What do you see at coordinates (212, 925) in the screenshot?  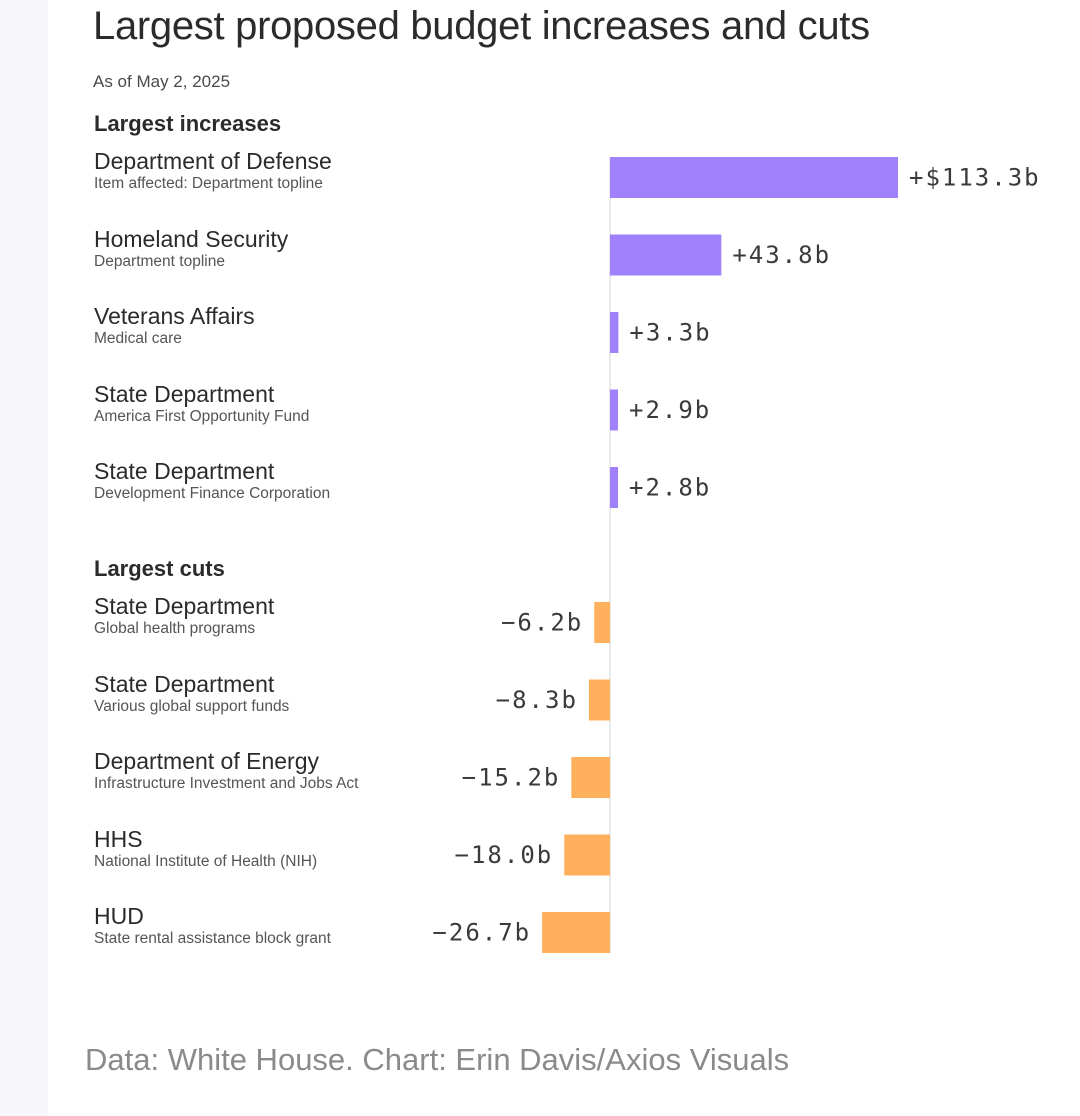 I see `row-label: HUD State rental assistance block grant` at bounding box center [212, 925].